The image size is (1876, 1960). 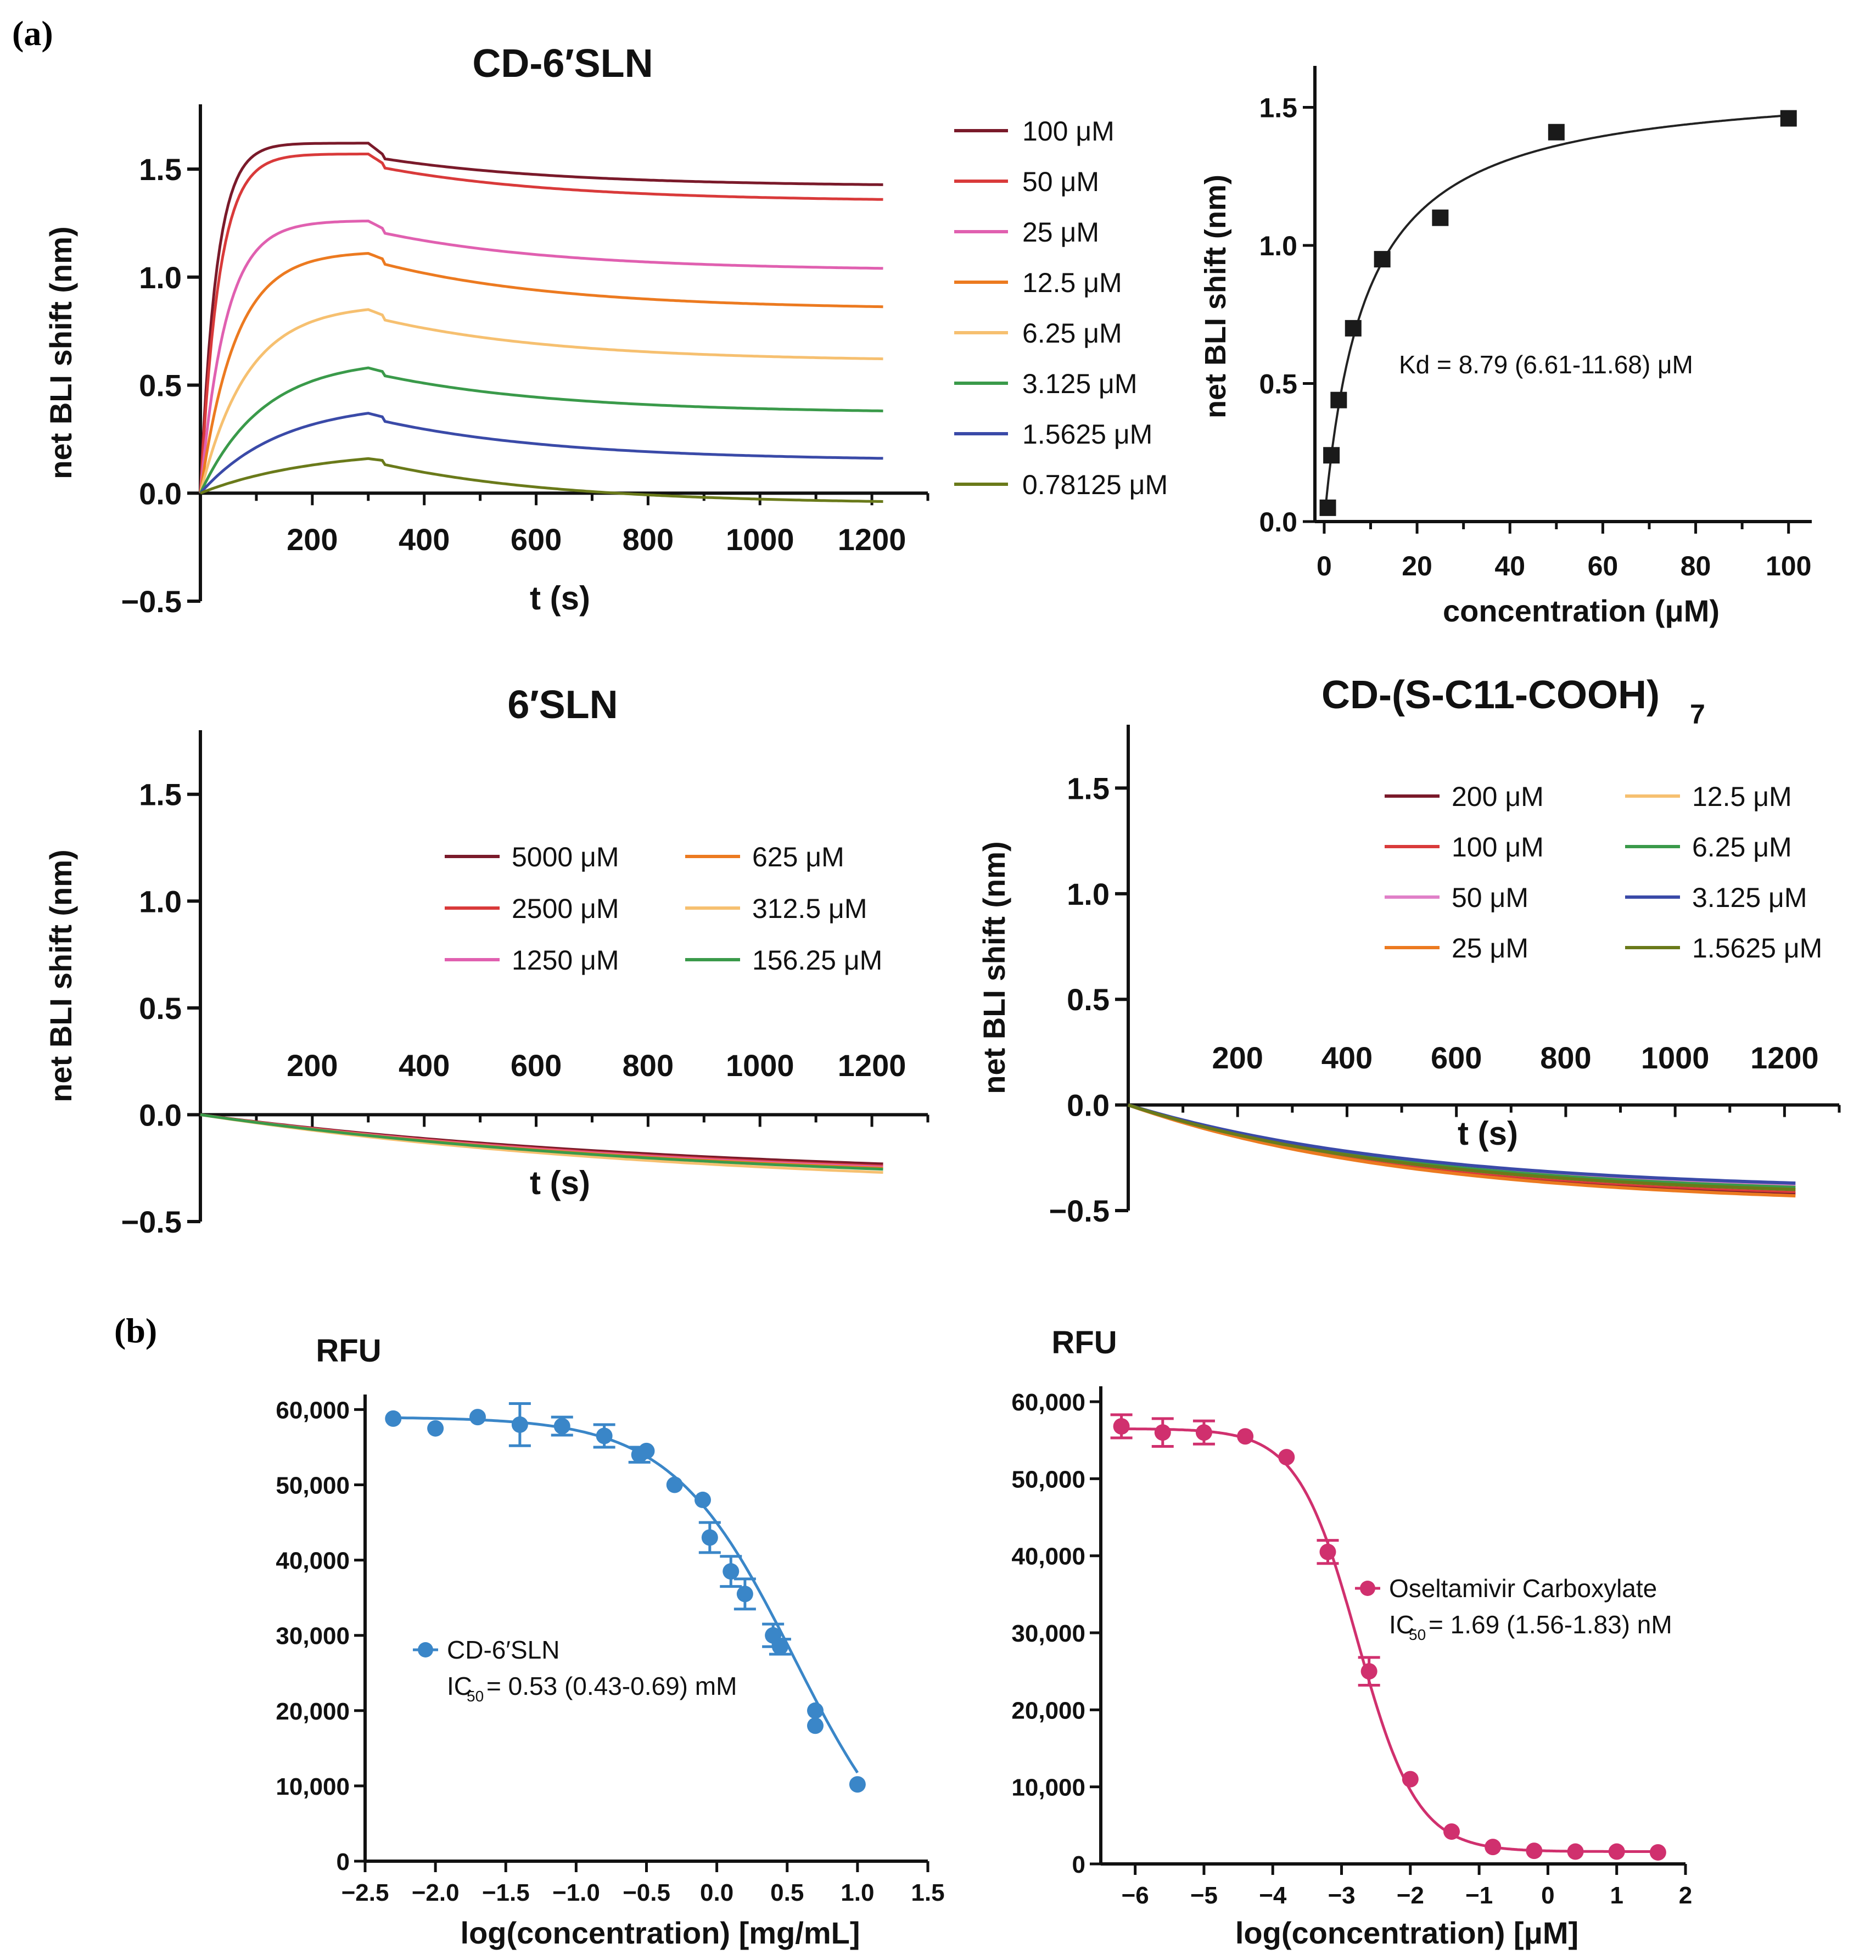 What do you see at coordinates (365, 1893) in the screenshot?
I see `c5-xtick-label: −2.5` at bounding box center [365, 1893].